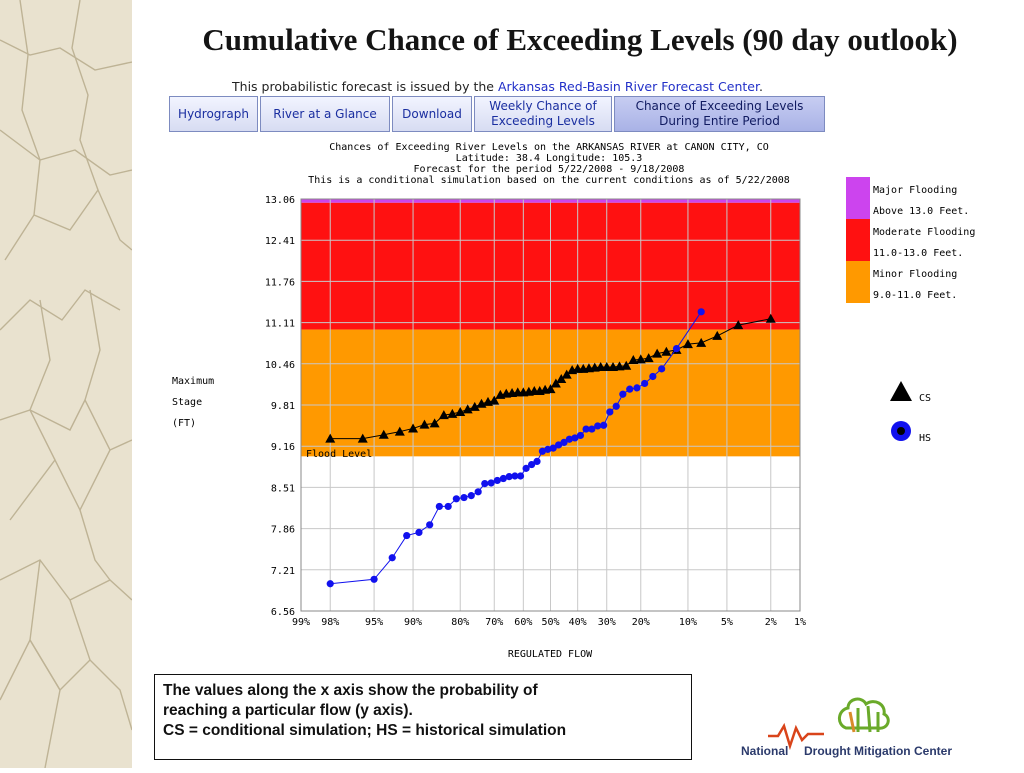 The height and width of the screenshot is (773, 1024). I want to click on tab-download: Download, so click(432, 114).